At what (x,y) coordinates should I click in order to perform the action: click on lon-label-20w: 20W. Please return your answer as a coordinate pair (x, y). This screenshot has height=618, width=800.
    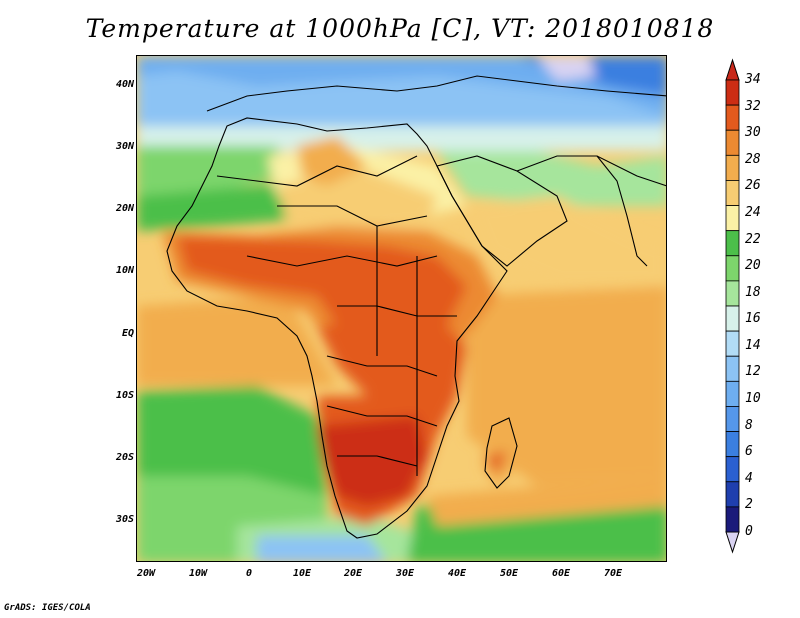
    Looking at the image, I should click on (146, 573).